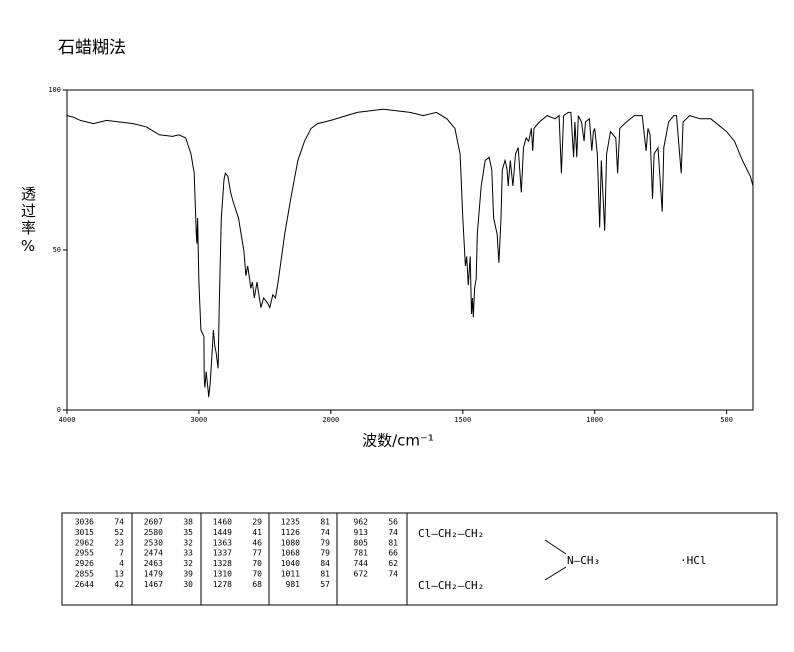 The image size is (794, 652). Describe the element at coordinates (222, 522) in the screenshot. I see `peak-wavenumber: 1460` at that location.